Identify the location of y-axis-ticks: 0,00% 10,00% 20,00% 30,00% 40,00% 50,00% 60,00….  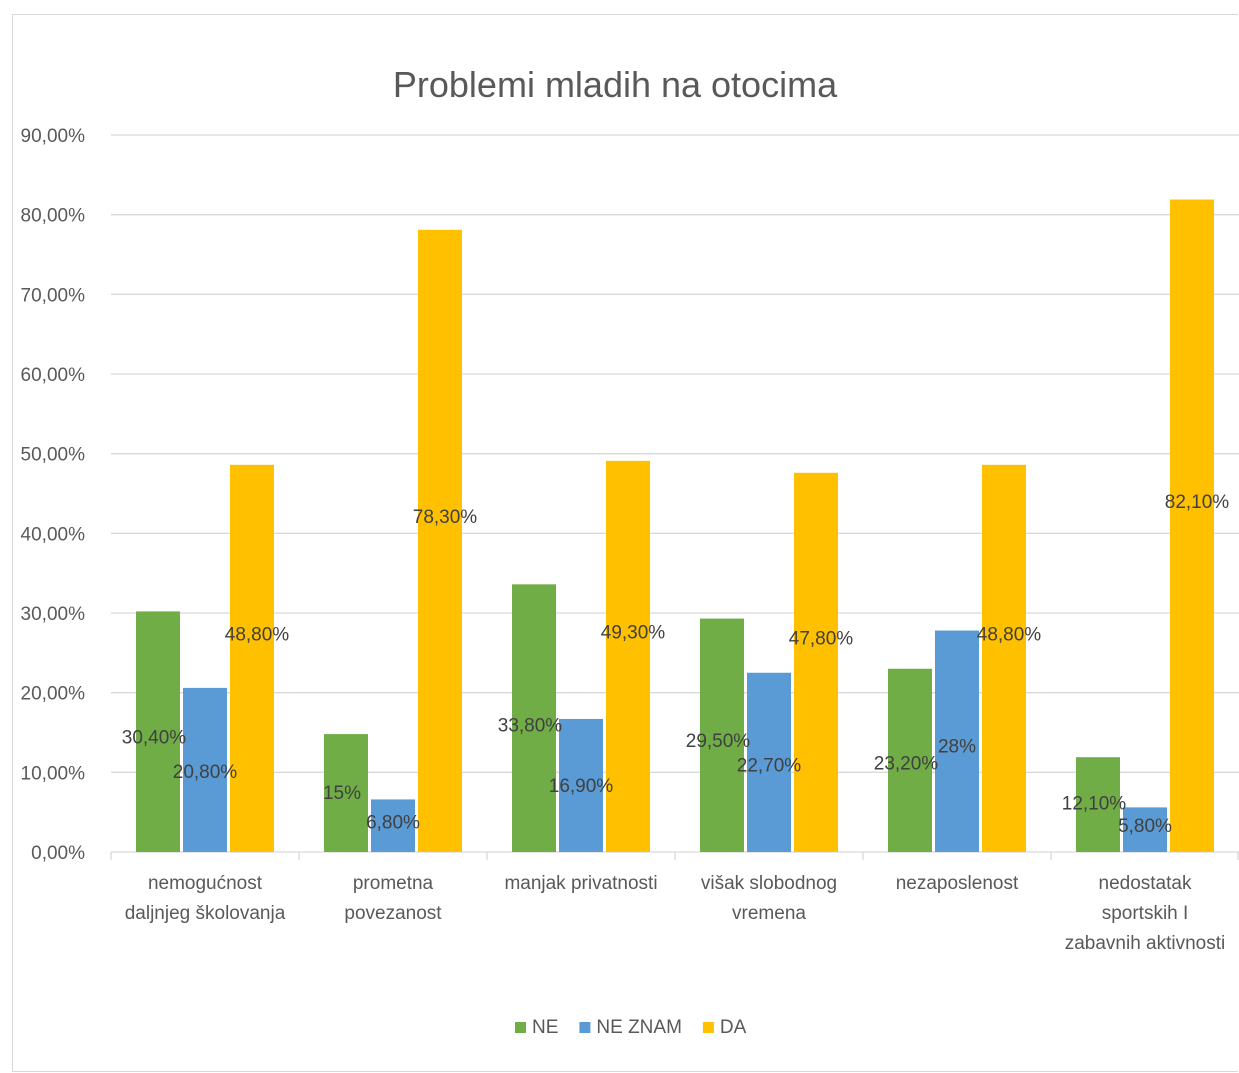
(53, 495).